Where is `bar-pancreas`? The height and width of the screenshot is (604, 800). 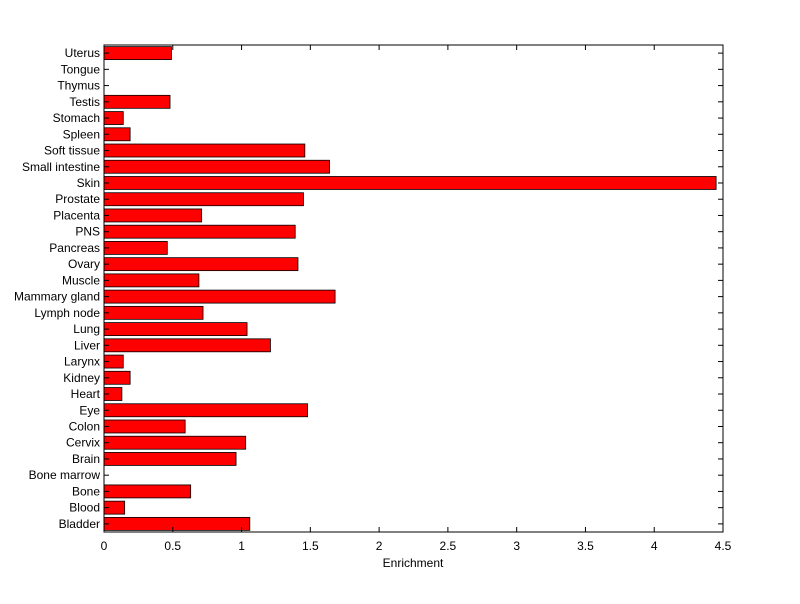 bar-pancreas is located at coordinates (135, 248).